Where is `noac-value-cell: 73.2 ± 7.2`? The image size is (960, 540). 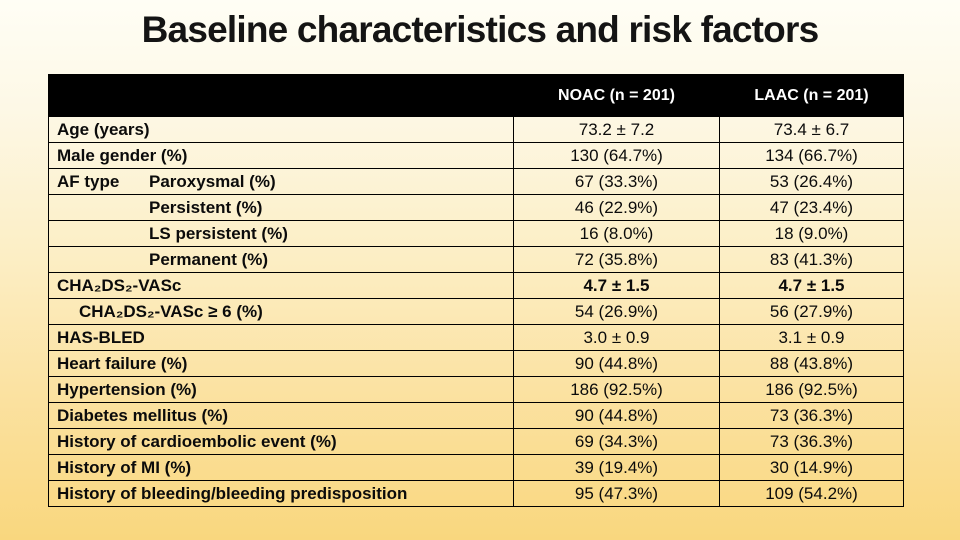
noac-value-cell: 73.2 ± 7.2 is located at coordinates (616, 129).